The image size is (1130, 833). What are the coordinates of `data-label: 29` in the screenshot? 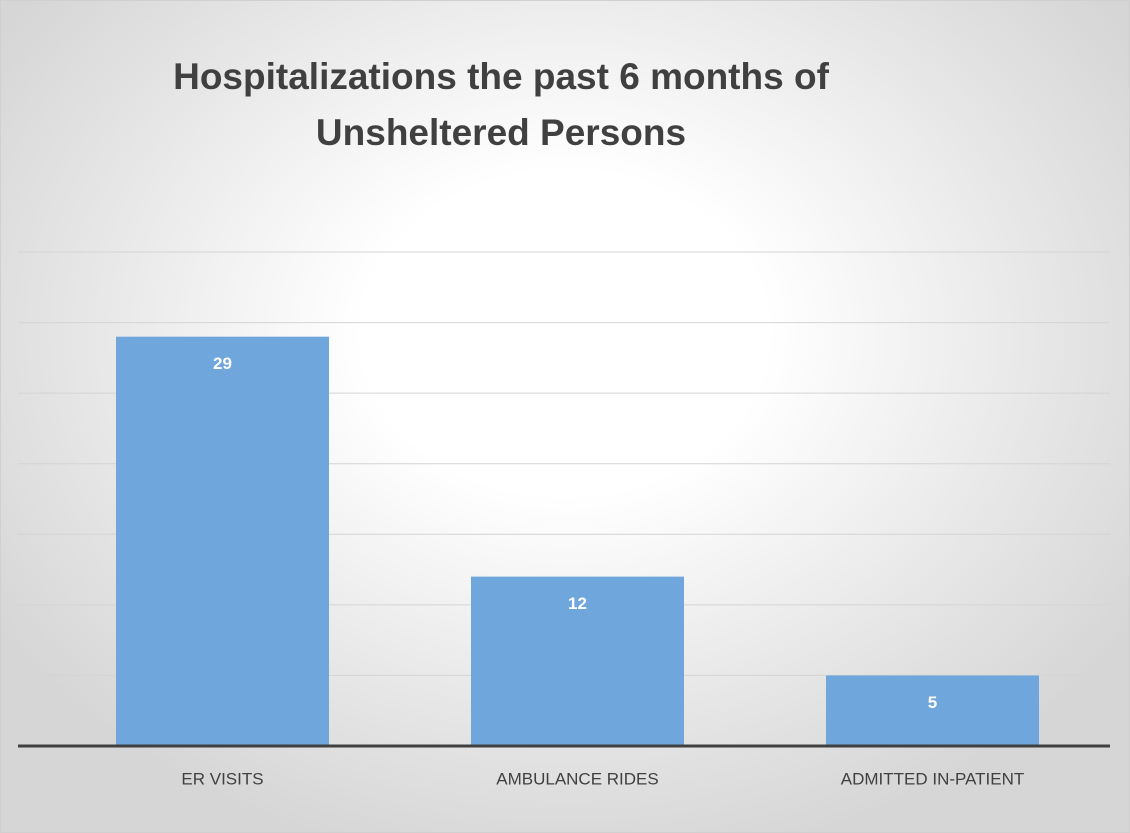 It's located at (222, 363).